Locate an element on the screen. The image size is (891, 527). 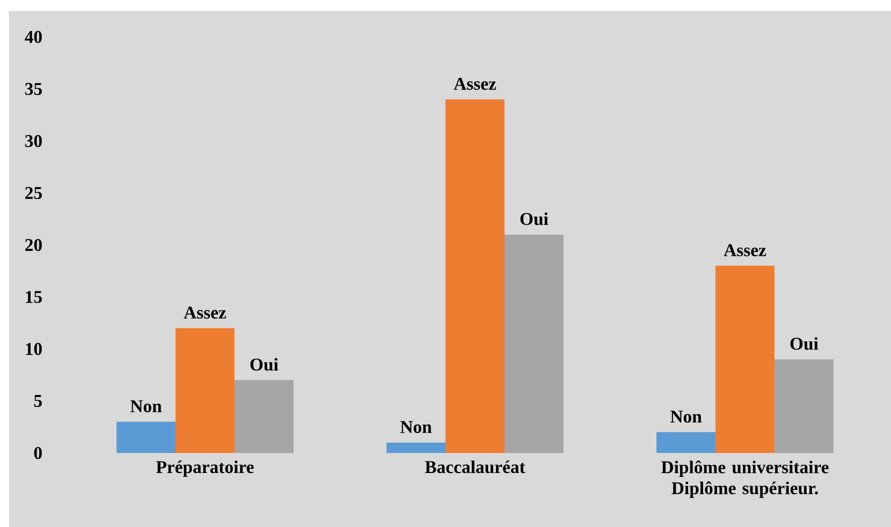
x-tick-label: Baccalauréat is located at coordinates (475, 467).